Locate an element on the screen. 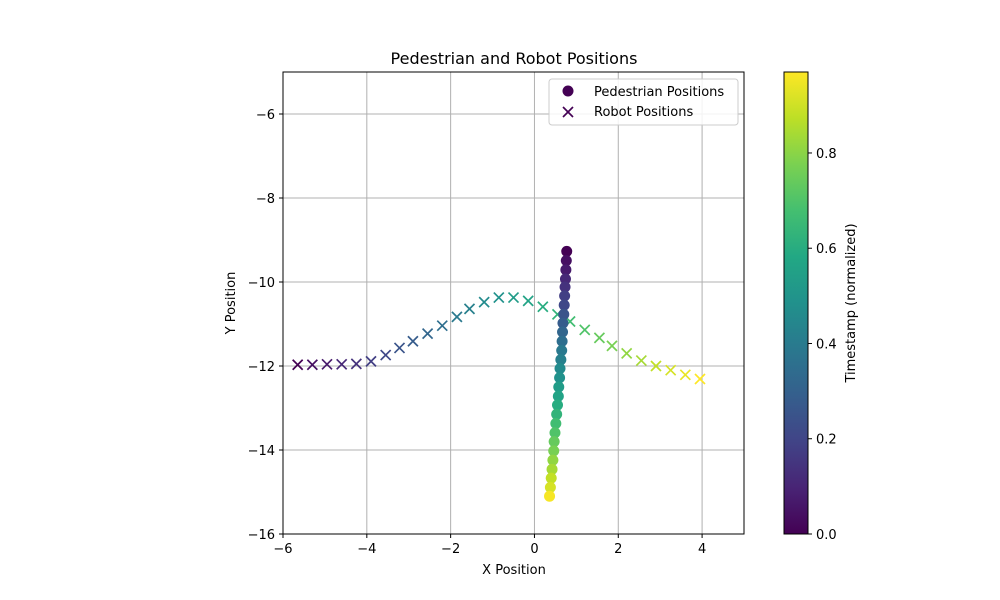 Image resolution: width=1000 pixels, height=600 pixels. x-axis-label: X Position is located at coordinates (514, 570).